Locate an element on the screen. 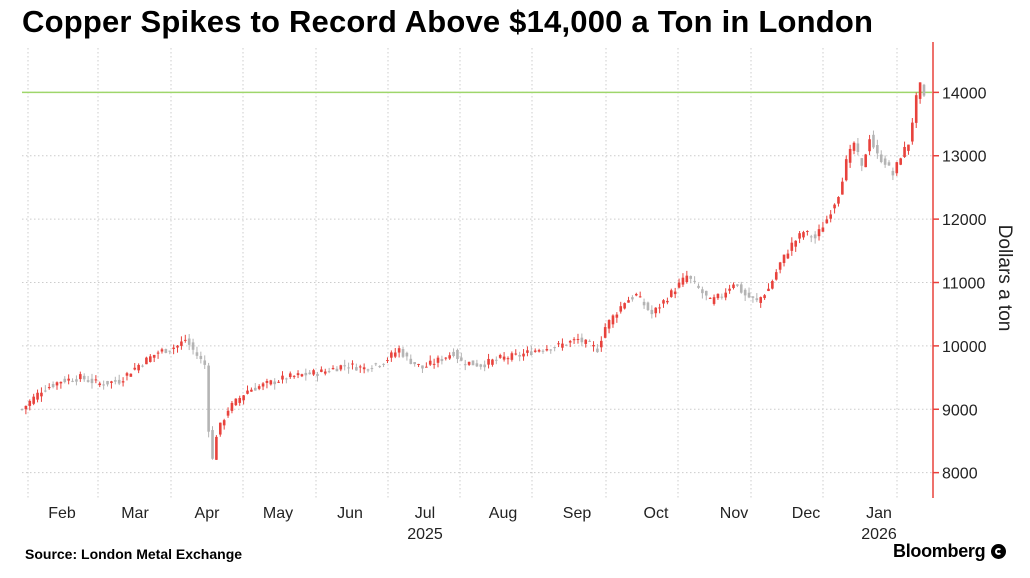  x-tick-label: Oct is located at coordinates (656, 513).